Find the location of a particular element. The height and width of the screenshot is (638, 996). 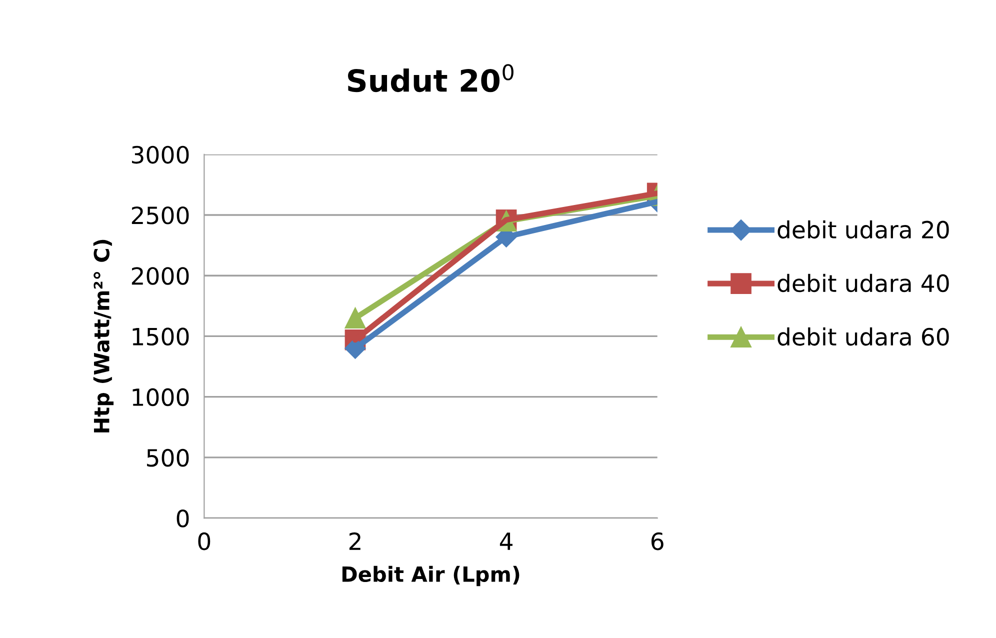

x-tick-label: 2 is located at coordinates (354, 541).